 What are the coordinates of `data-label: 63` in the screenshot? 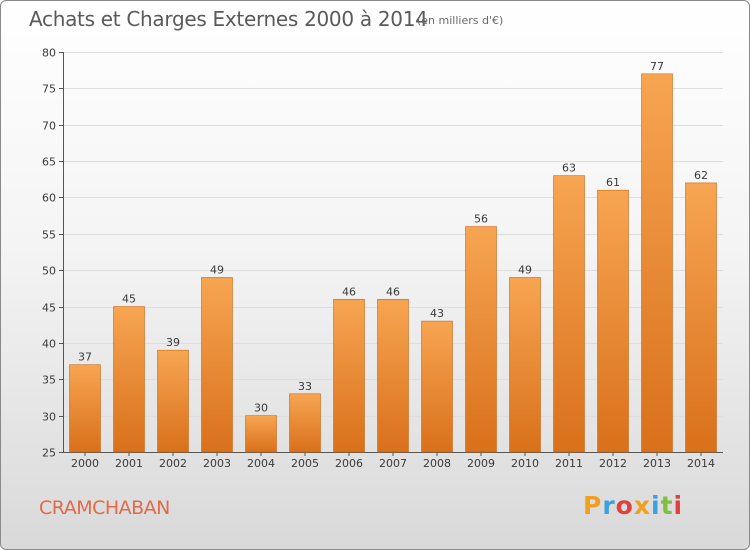 It's located at (569, 168).